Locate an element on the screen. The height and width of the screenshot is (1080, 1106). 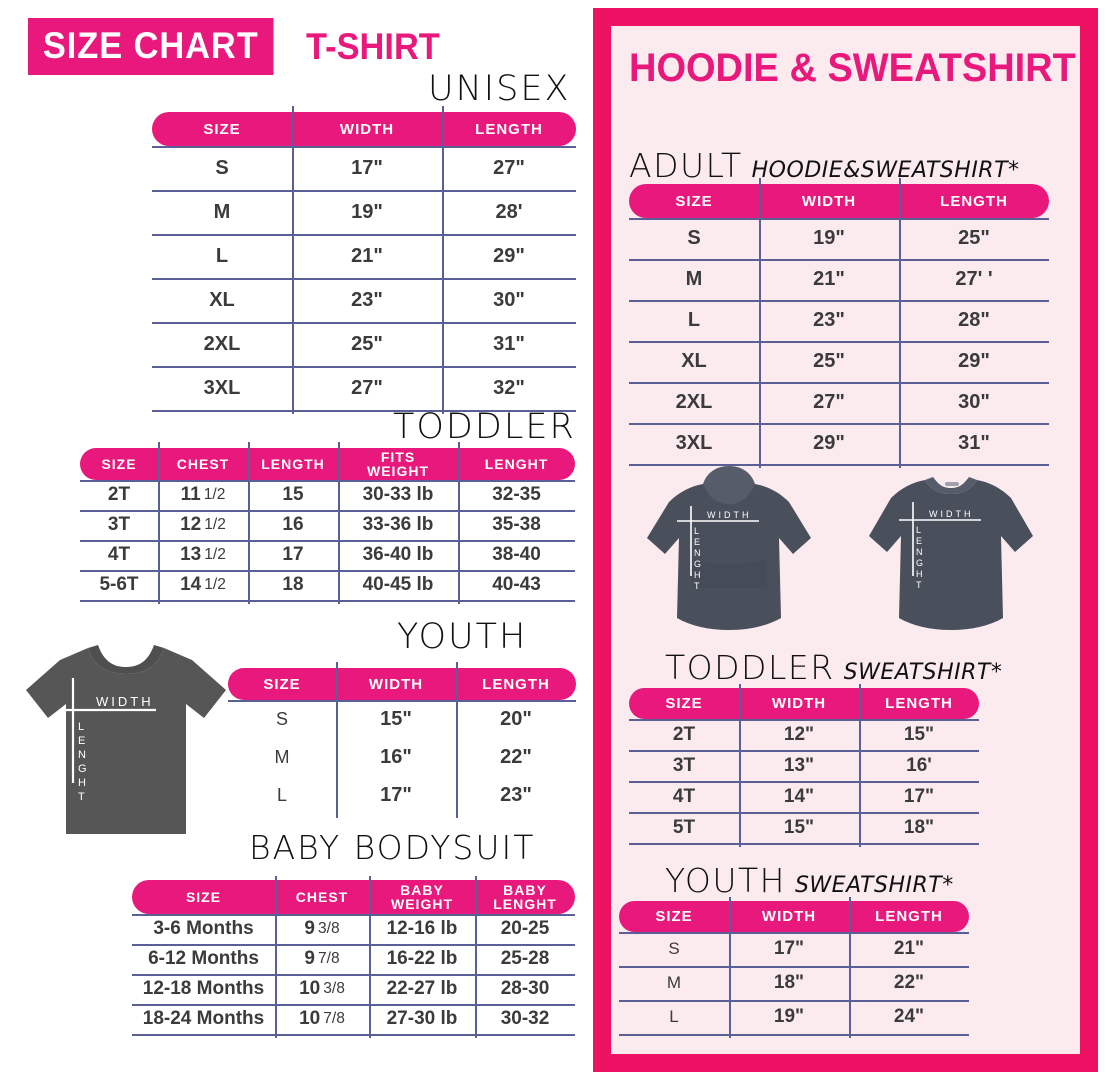
table-cell: 27-30 lb is located at coordinates (422, 1018).